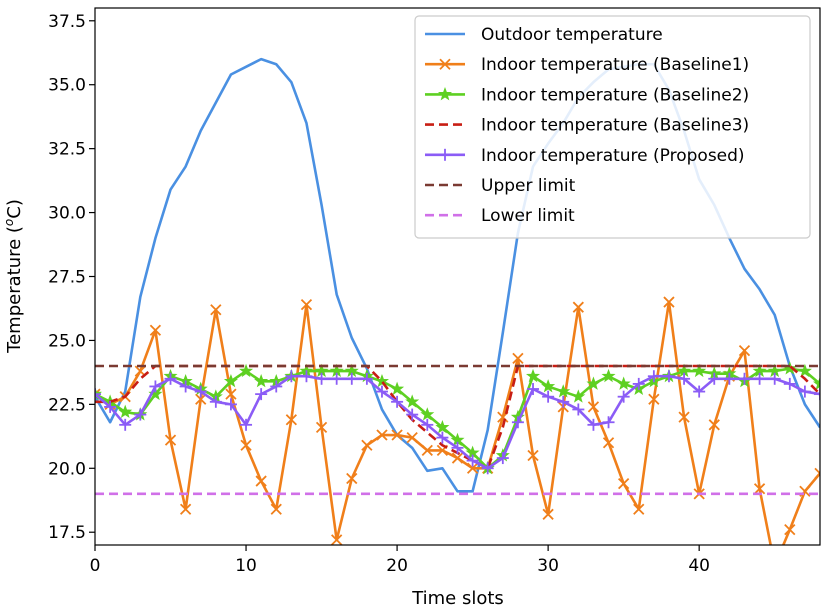 The width and height of the screenshot is (831, 610). What do you see at coordinates (67, 214) in the screenshot?
I see `y-tick-label: 30.0` at bounding box center [67, 214].